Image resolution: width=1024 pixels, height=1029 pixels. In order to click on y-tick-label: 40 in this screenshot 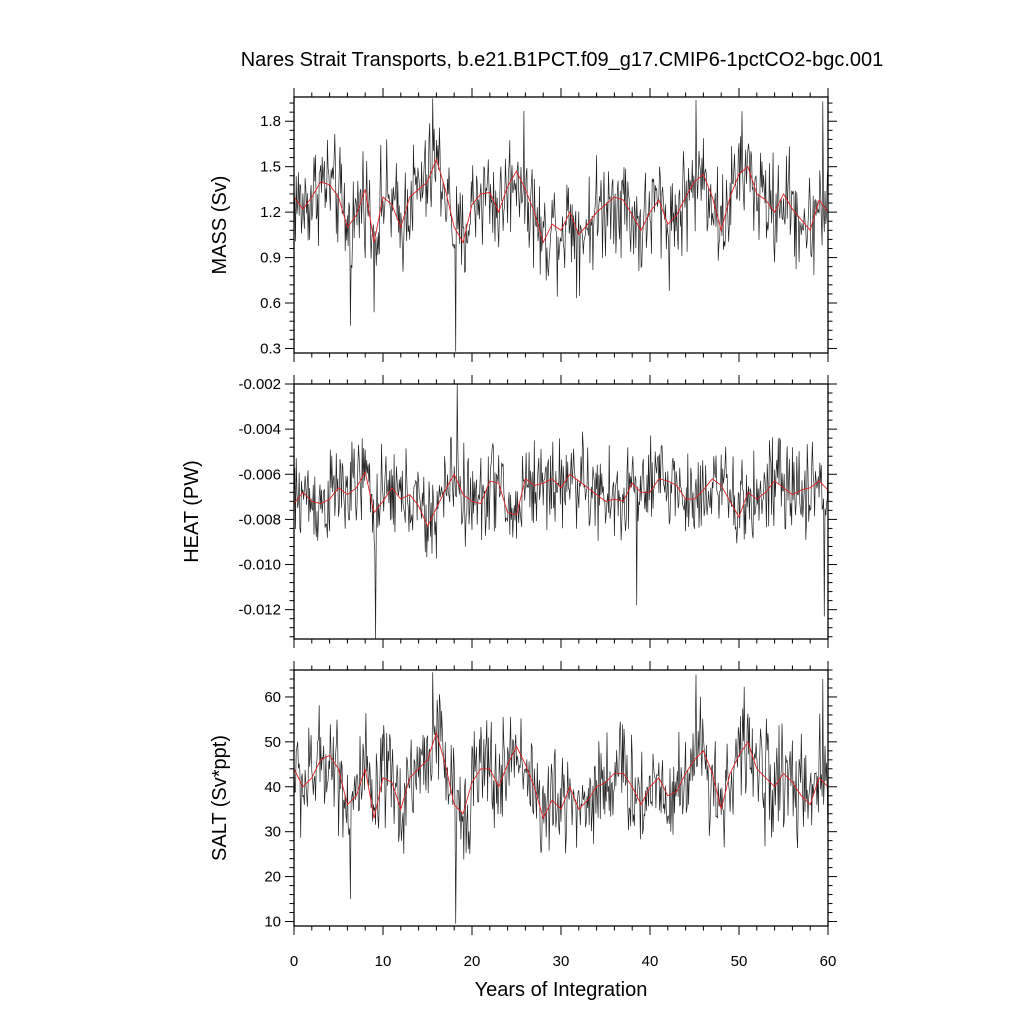, I will do `click(272, 787)`.